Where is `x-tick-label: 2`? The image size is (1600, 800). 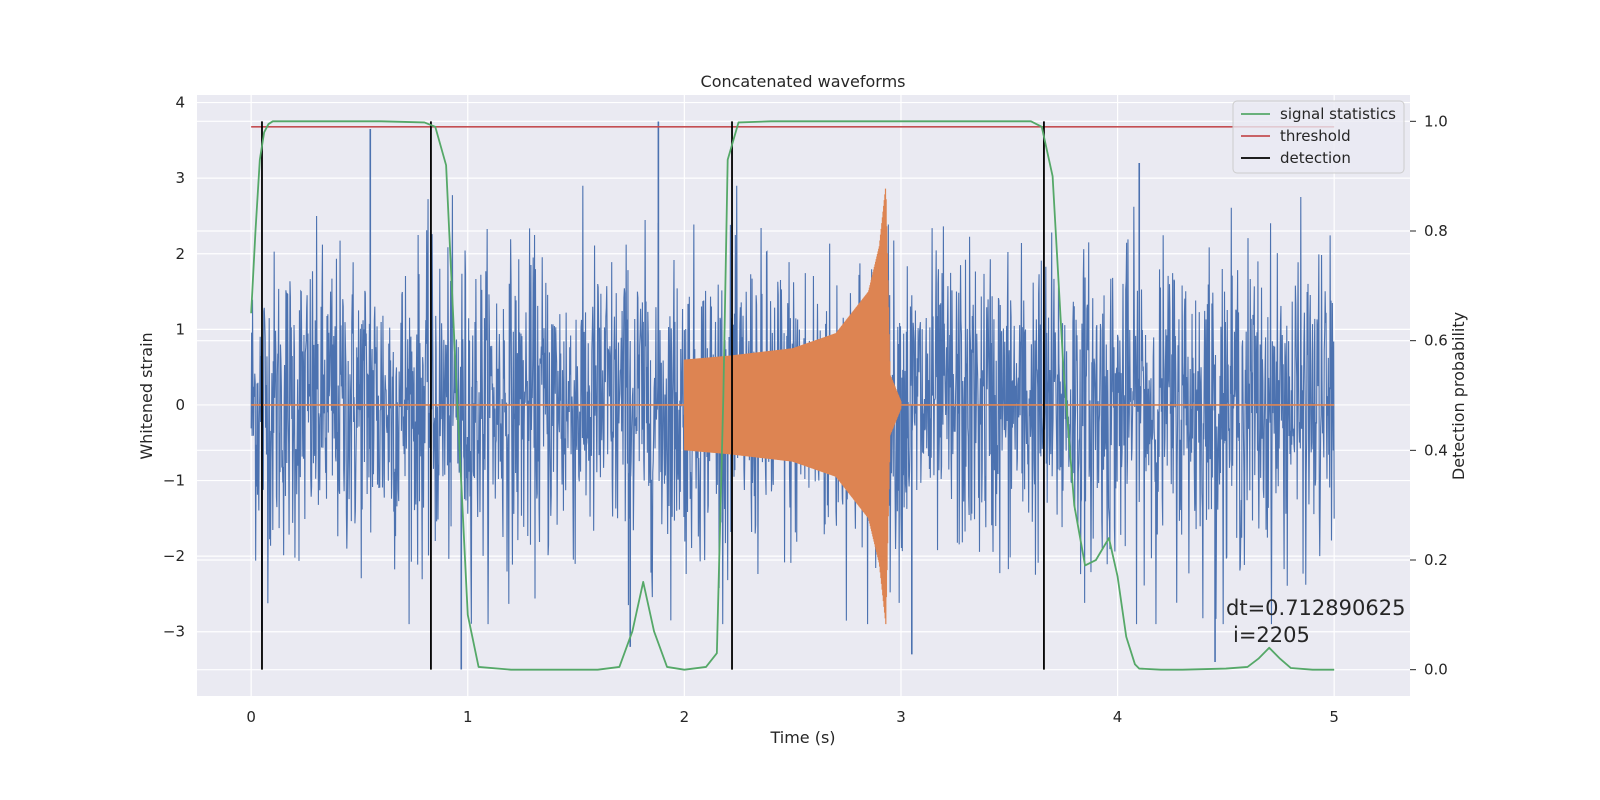
x-tick-label: 2 is located at coordinates (685, 717).